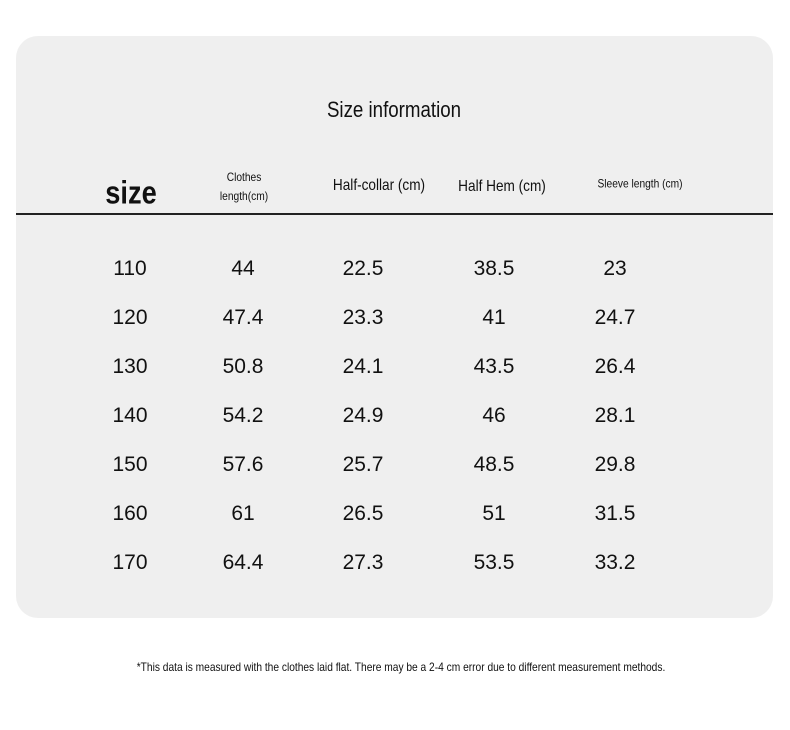  I want to click on table-cell: 57.6, so click(243, 464).